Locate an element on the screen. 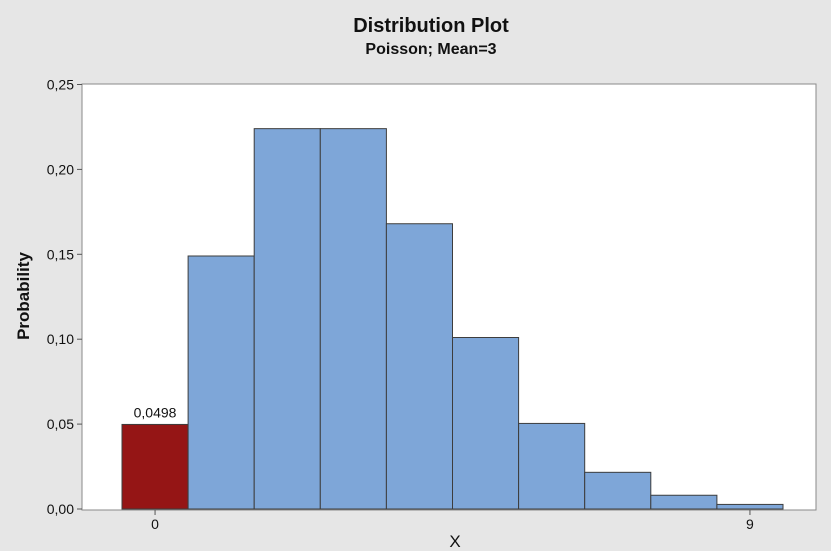 The height and width of the screenshot is (551, 831). data-labels: 0,0498 is located at coordinates (155, 412).